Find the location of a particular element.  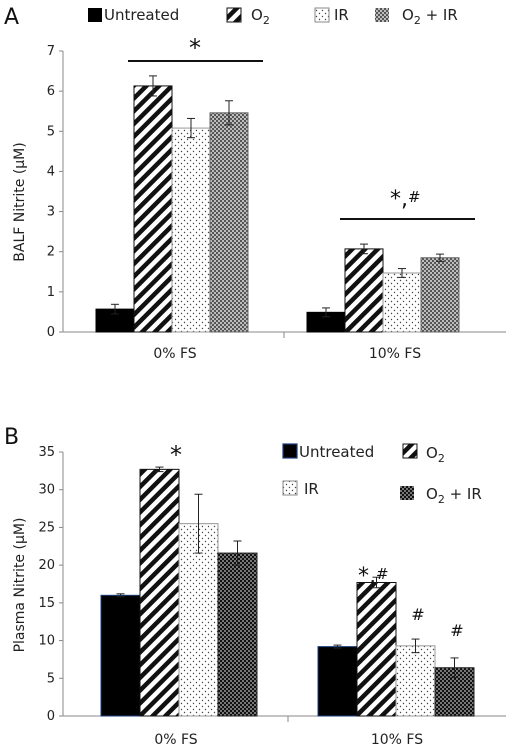

legend-b-label-o2ir-sub: 2 is located at coordinates (441, 499).